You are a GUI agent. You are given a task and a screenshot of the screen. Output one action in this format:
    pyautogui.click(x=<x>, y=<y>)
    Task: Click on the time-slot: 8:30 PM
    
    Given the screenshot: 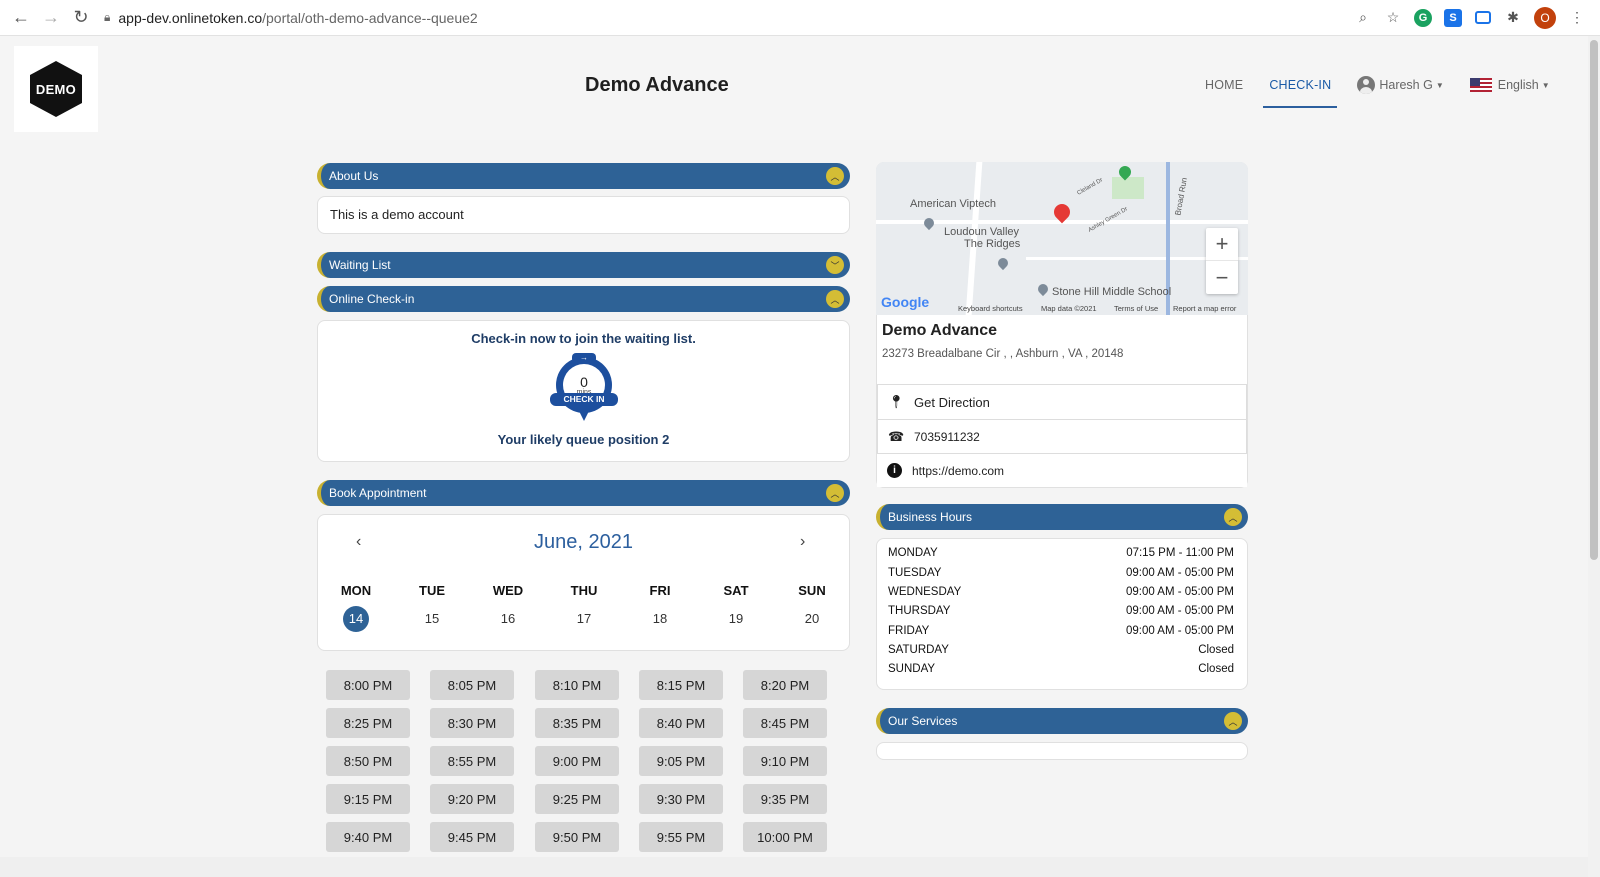 What is the action you would take?
    pyautogui.click(x=472, y=723)
    